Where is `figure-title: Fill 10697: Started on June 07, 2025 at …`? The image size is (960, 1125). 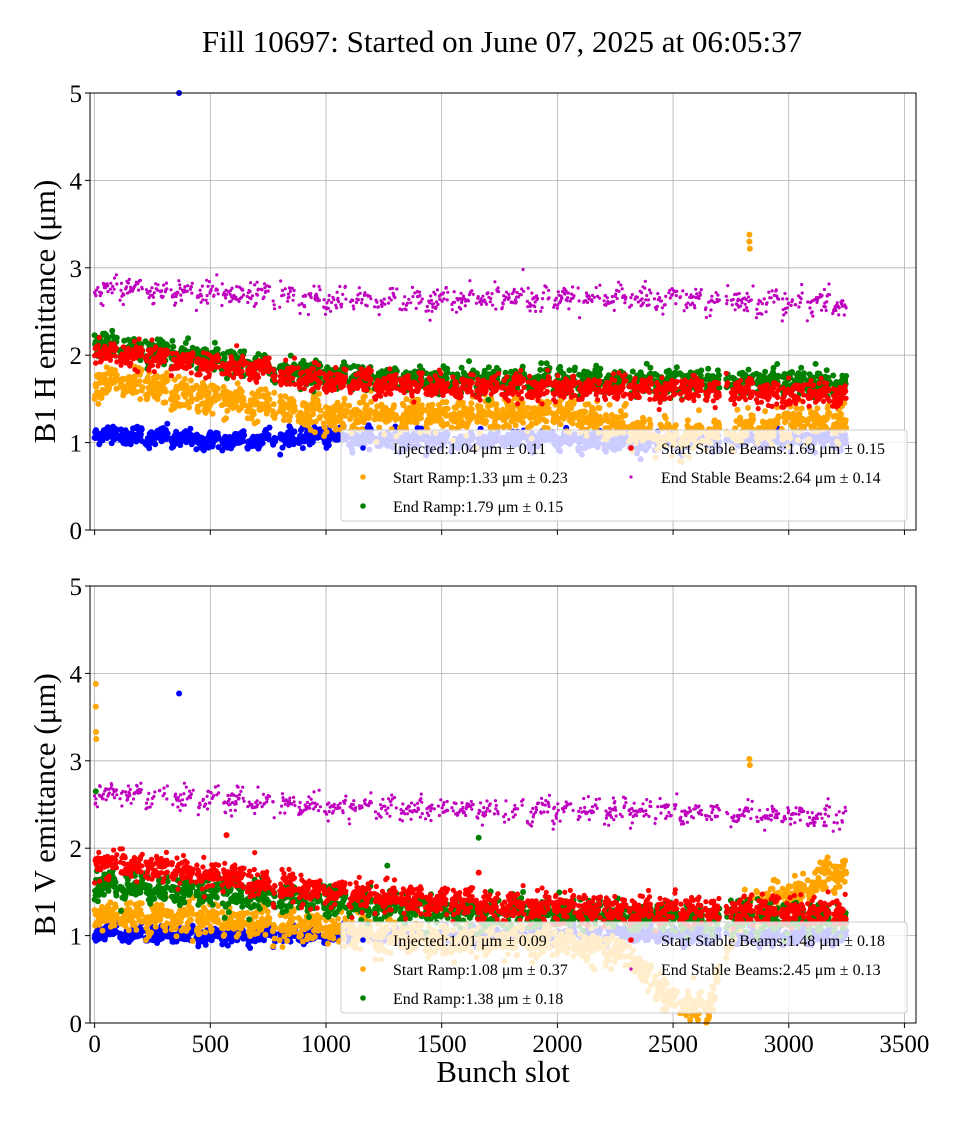
figure-title: Fill 10697: Started on June 07, 2025 at … is located at coordinates (502, 41).